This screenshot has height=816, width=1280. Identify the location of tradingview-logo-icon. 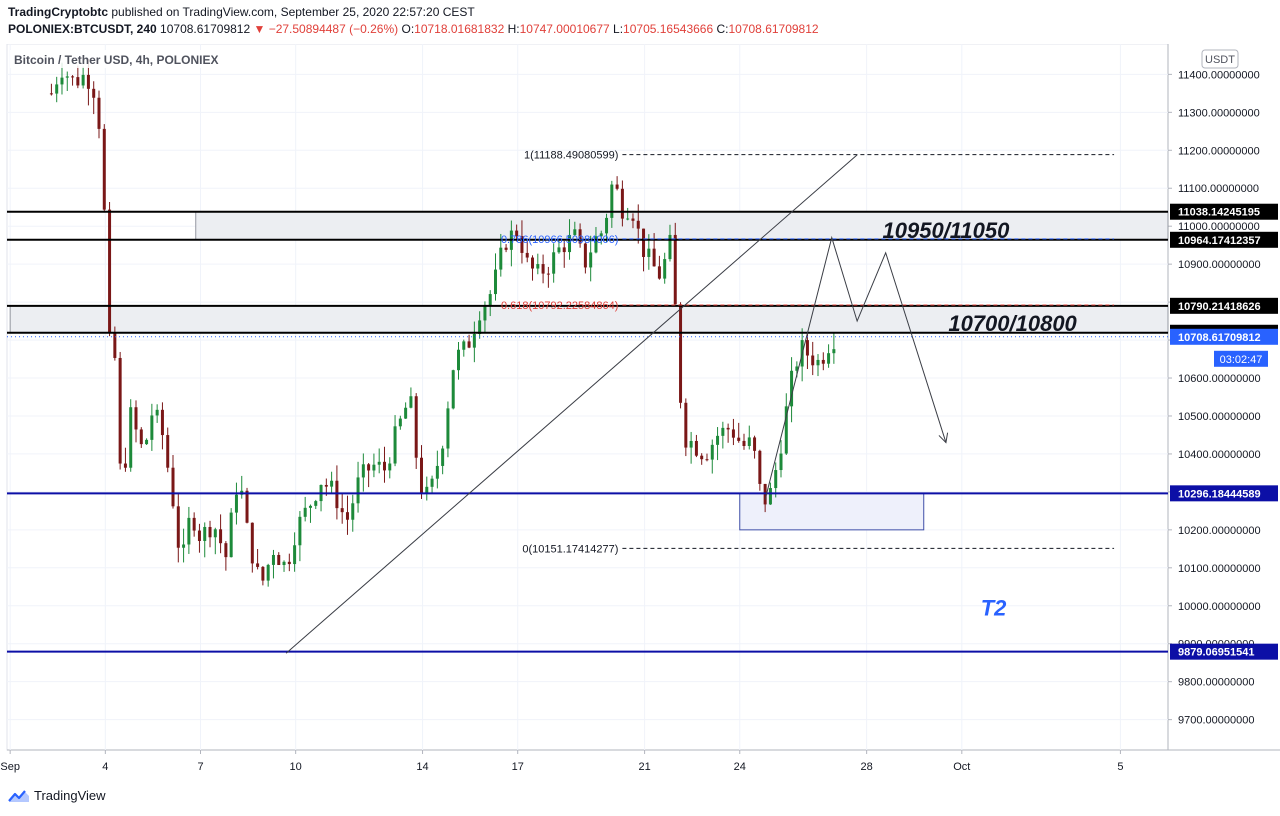
(18, 795).